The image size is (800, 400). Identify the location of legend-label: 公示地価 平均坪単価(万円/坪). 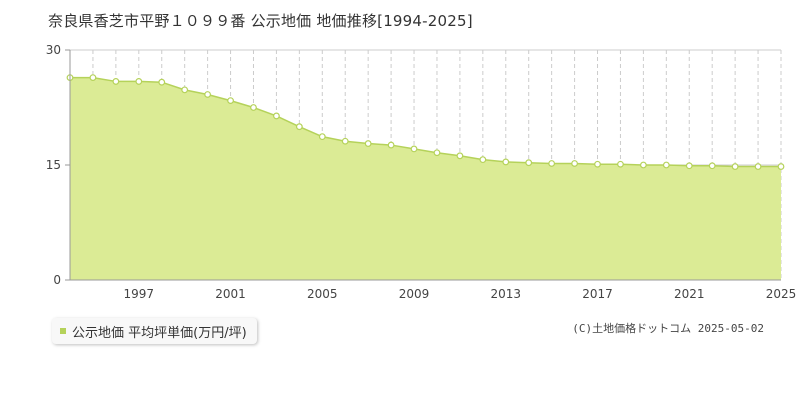
(159, 333).